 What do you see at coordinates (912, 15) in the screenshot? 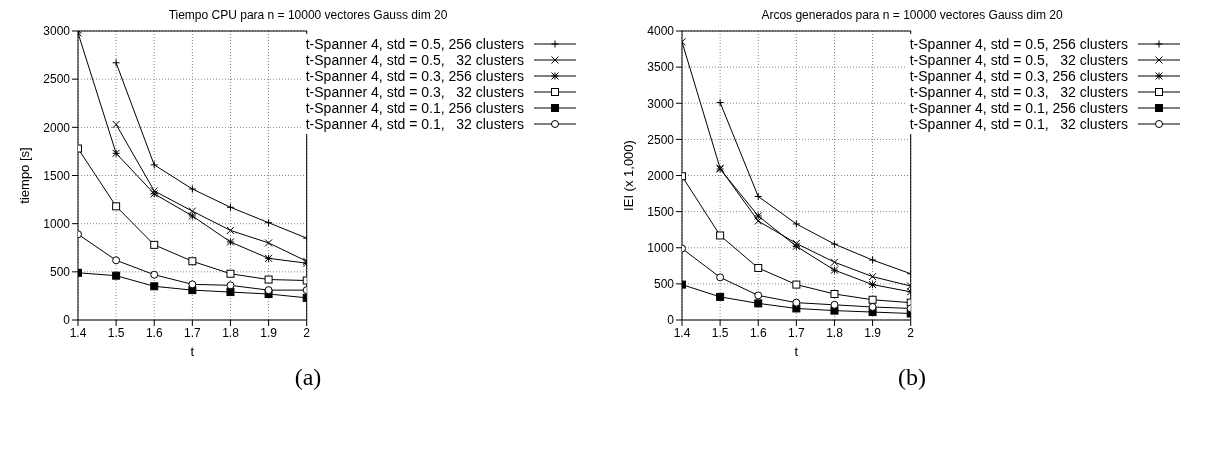
I see `chart-title: Arcos generados para n = 10000 vectores Gauss dim 20` at bounding box center [912, 15].